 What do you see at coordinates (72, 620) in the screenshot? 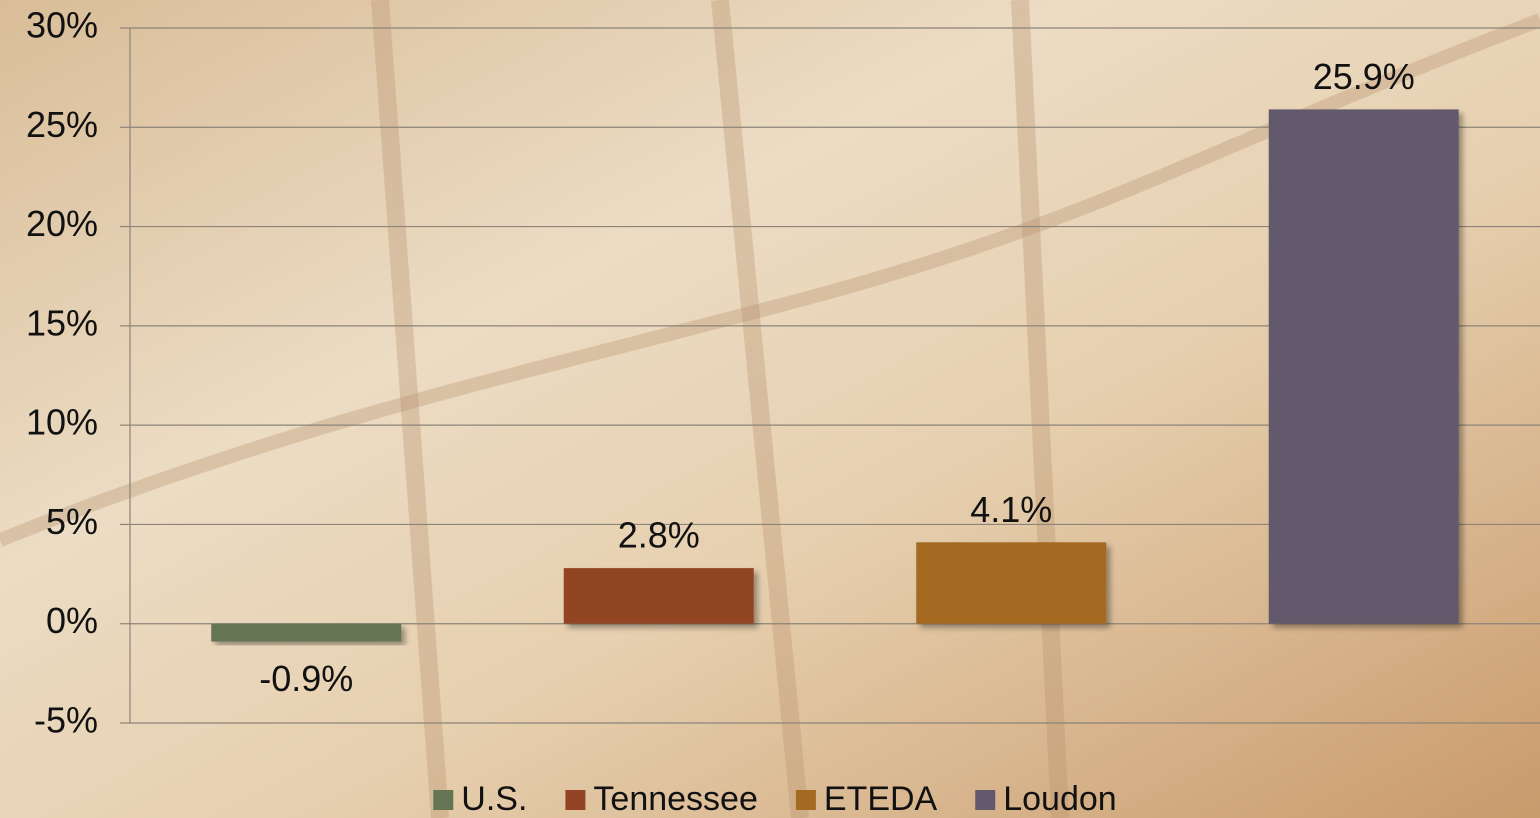
I see `y-tick-label: 0%` at bounding box center [72, 620].